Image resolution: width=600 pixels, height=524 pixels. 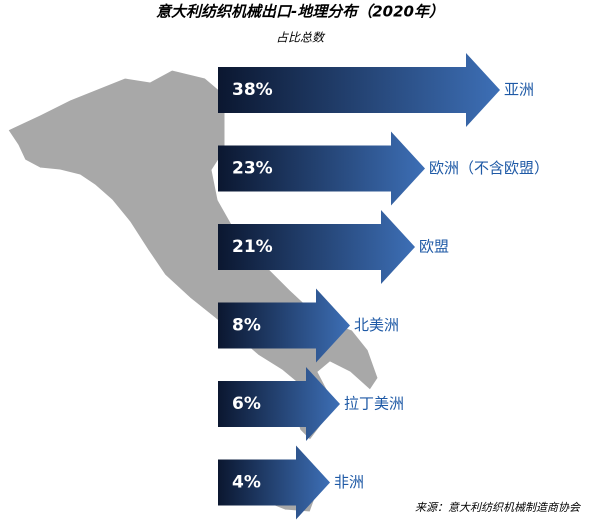 What do you see at coordinates (519, 90) in the screenshot?
I see `category-label: 亚洲` at bounding box center [519, 90].